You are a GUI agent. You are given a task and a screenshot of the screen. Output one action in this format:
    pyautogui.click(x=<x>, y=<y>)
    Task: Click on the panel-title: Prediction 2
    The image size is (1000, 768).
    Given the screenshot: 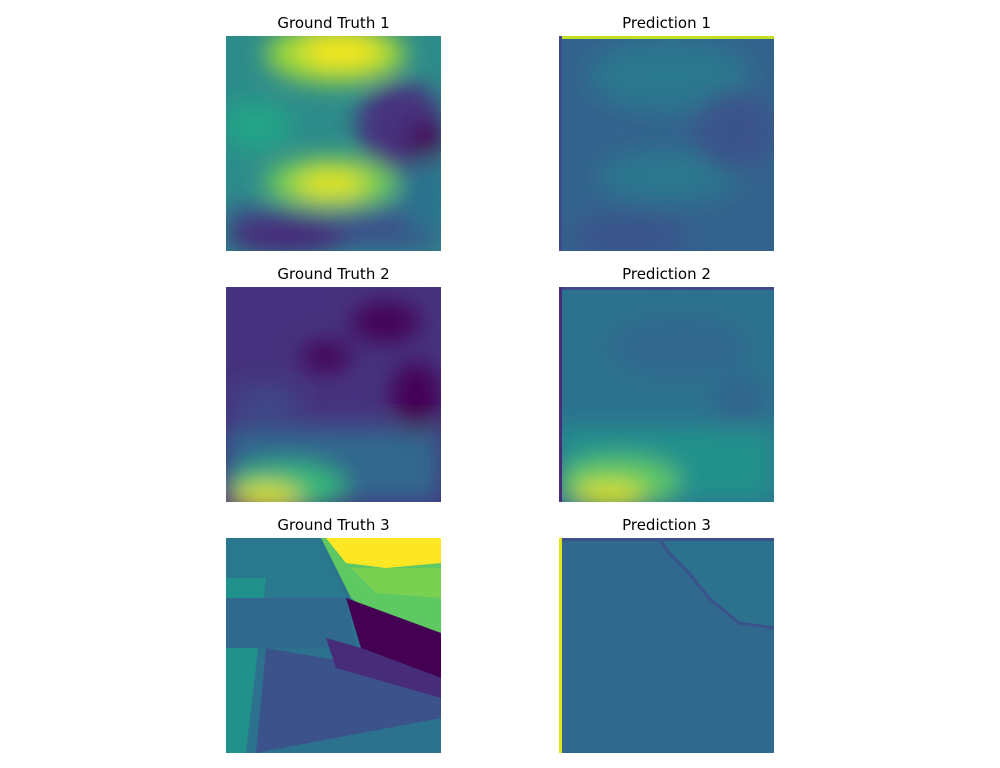 What is the action you would take?
    pyautogui.click(x=666, y=274)
    